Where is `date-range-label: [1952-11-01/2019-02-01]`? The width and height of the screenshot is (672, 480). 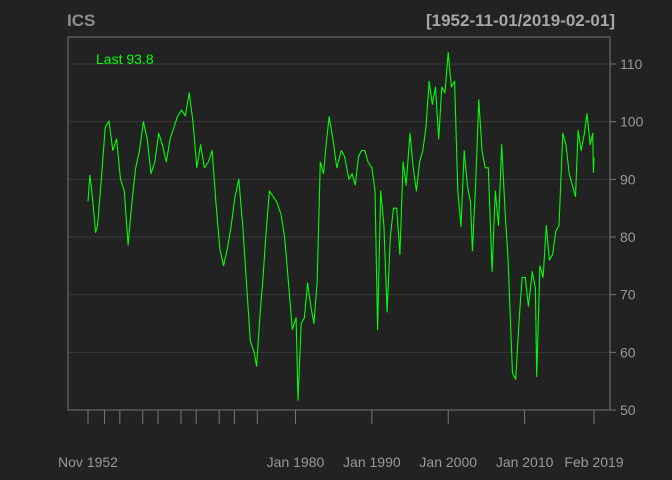 date-range-label: [1952-11-01/2019-02-01] is located at coordinates (520, 20).